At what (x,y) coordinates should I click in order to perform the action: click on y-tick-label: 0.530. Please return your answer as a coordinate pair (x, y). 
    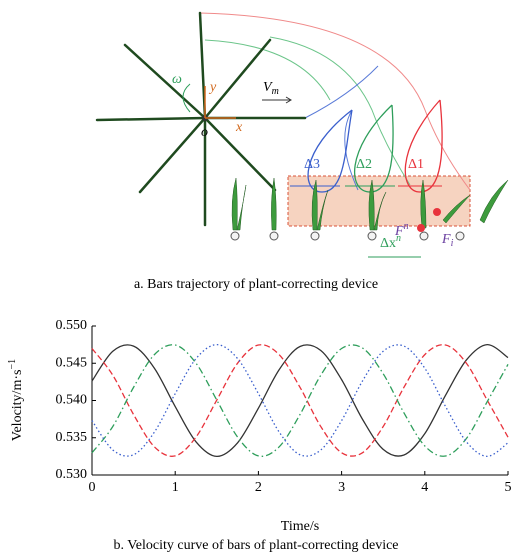
    Looking at the image, I should click on (72, 474).